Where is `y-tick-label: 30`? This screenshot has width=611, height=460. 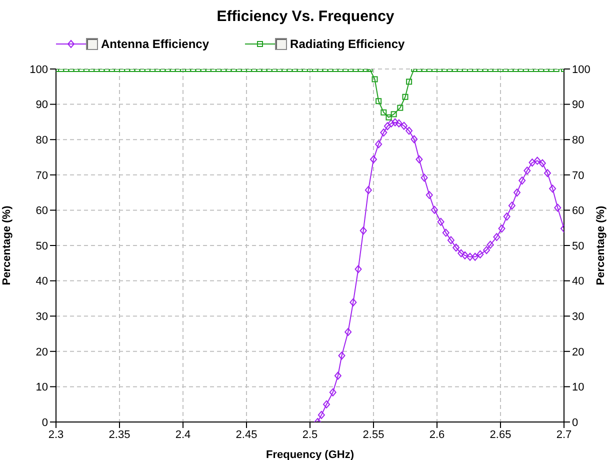
y-tick-label: 30 is located at coordinates (42, 317).